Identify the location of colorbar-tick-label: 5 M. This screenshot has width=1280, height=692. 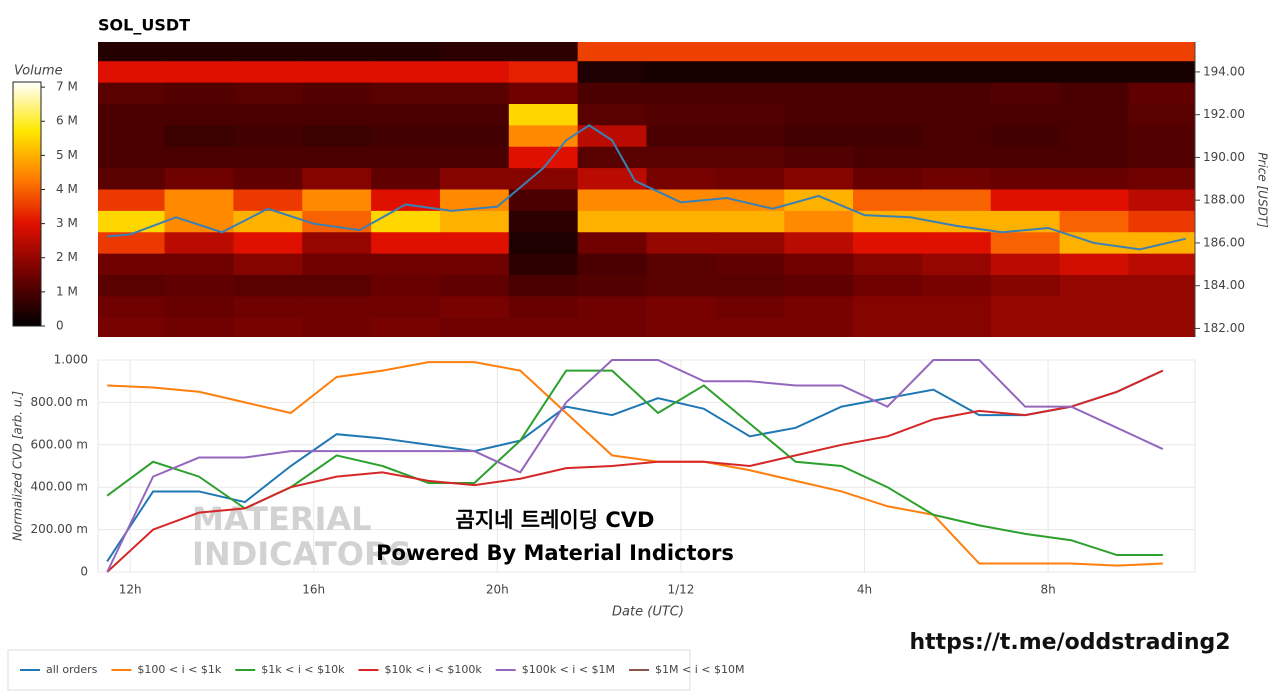
(67, 155).